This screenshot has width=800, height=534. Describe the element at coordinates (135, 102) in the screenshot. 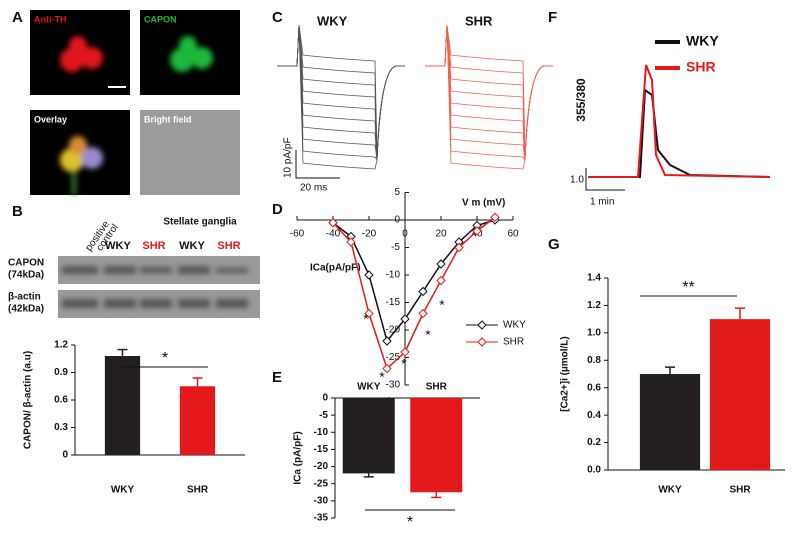

I see `micrographs` at that location.